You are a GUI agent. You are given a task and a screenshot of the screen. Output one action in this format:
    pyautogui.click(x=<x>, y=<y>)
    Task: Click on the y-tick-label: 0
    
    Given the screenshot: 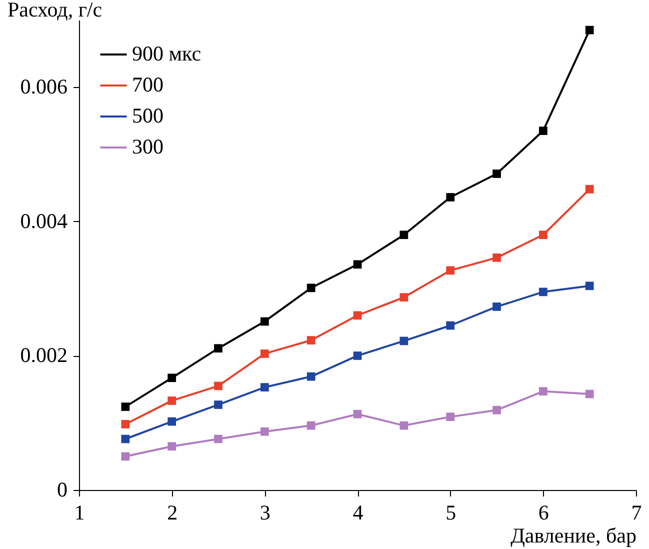 What is the action you would take?
    pyautogui.click(x=62, y=490)
    